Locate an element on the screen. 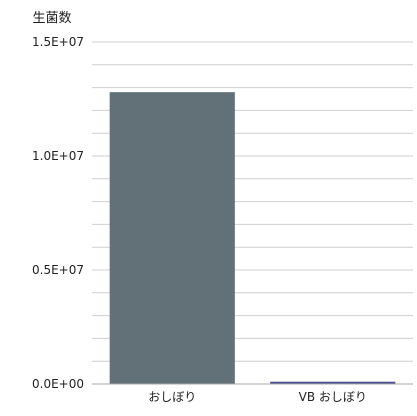 The image size is (417, 416). x-tick-label: VB おしぼり is located at coordinates (333, 397).